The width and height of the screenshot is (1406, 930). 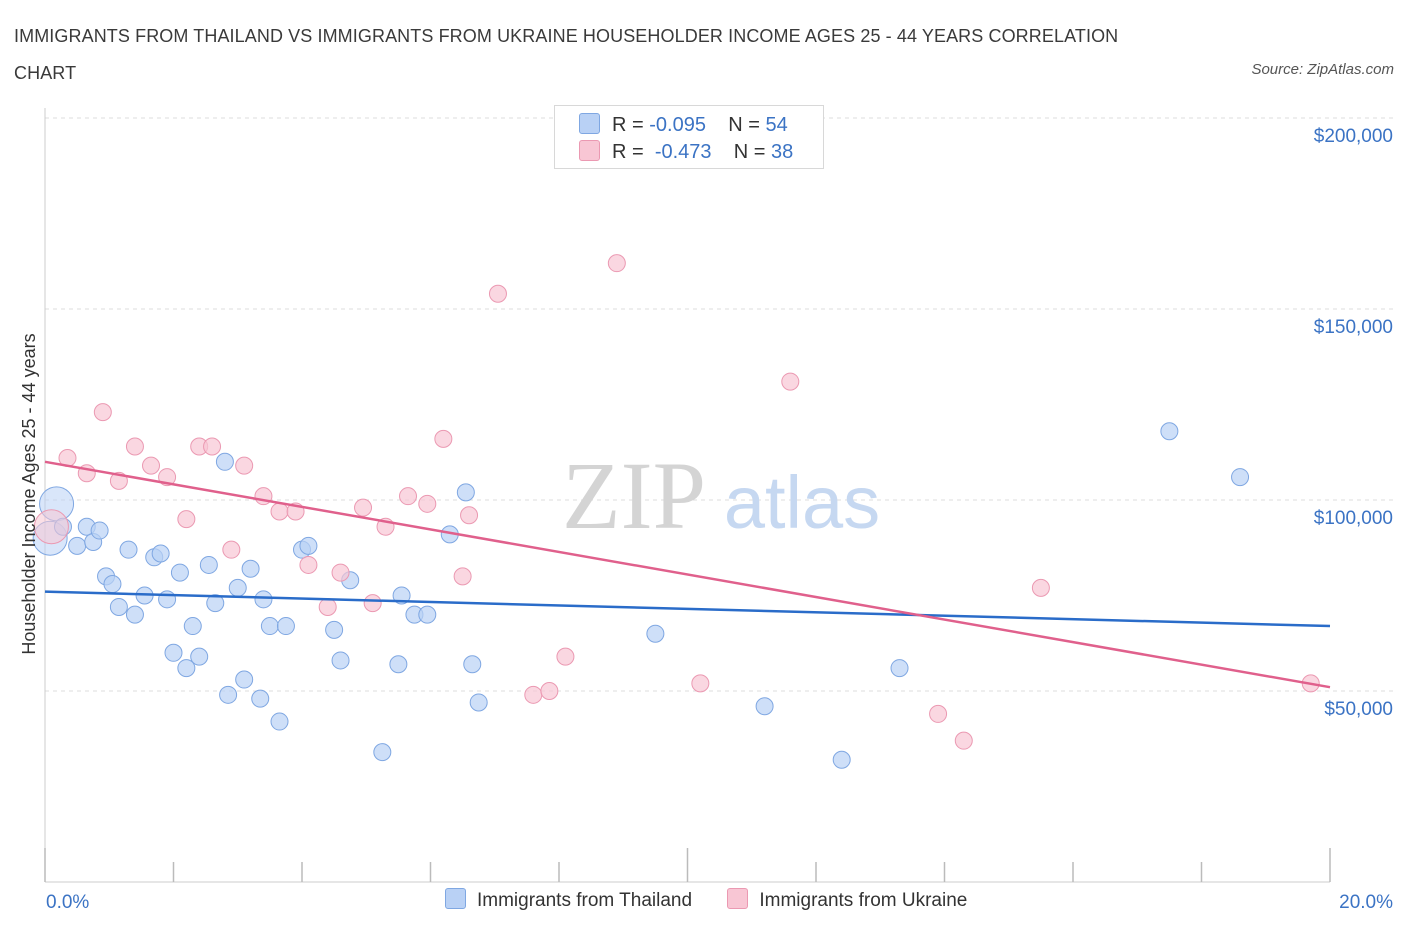 I want to click on legend-row-thailand: R = -0.095 N = 54, so click(x=683, y=126).